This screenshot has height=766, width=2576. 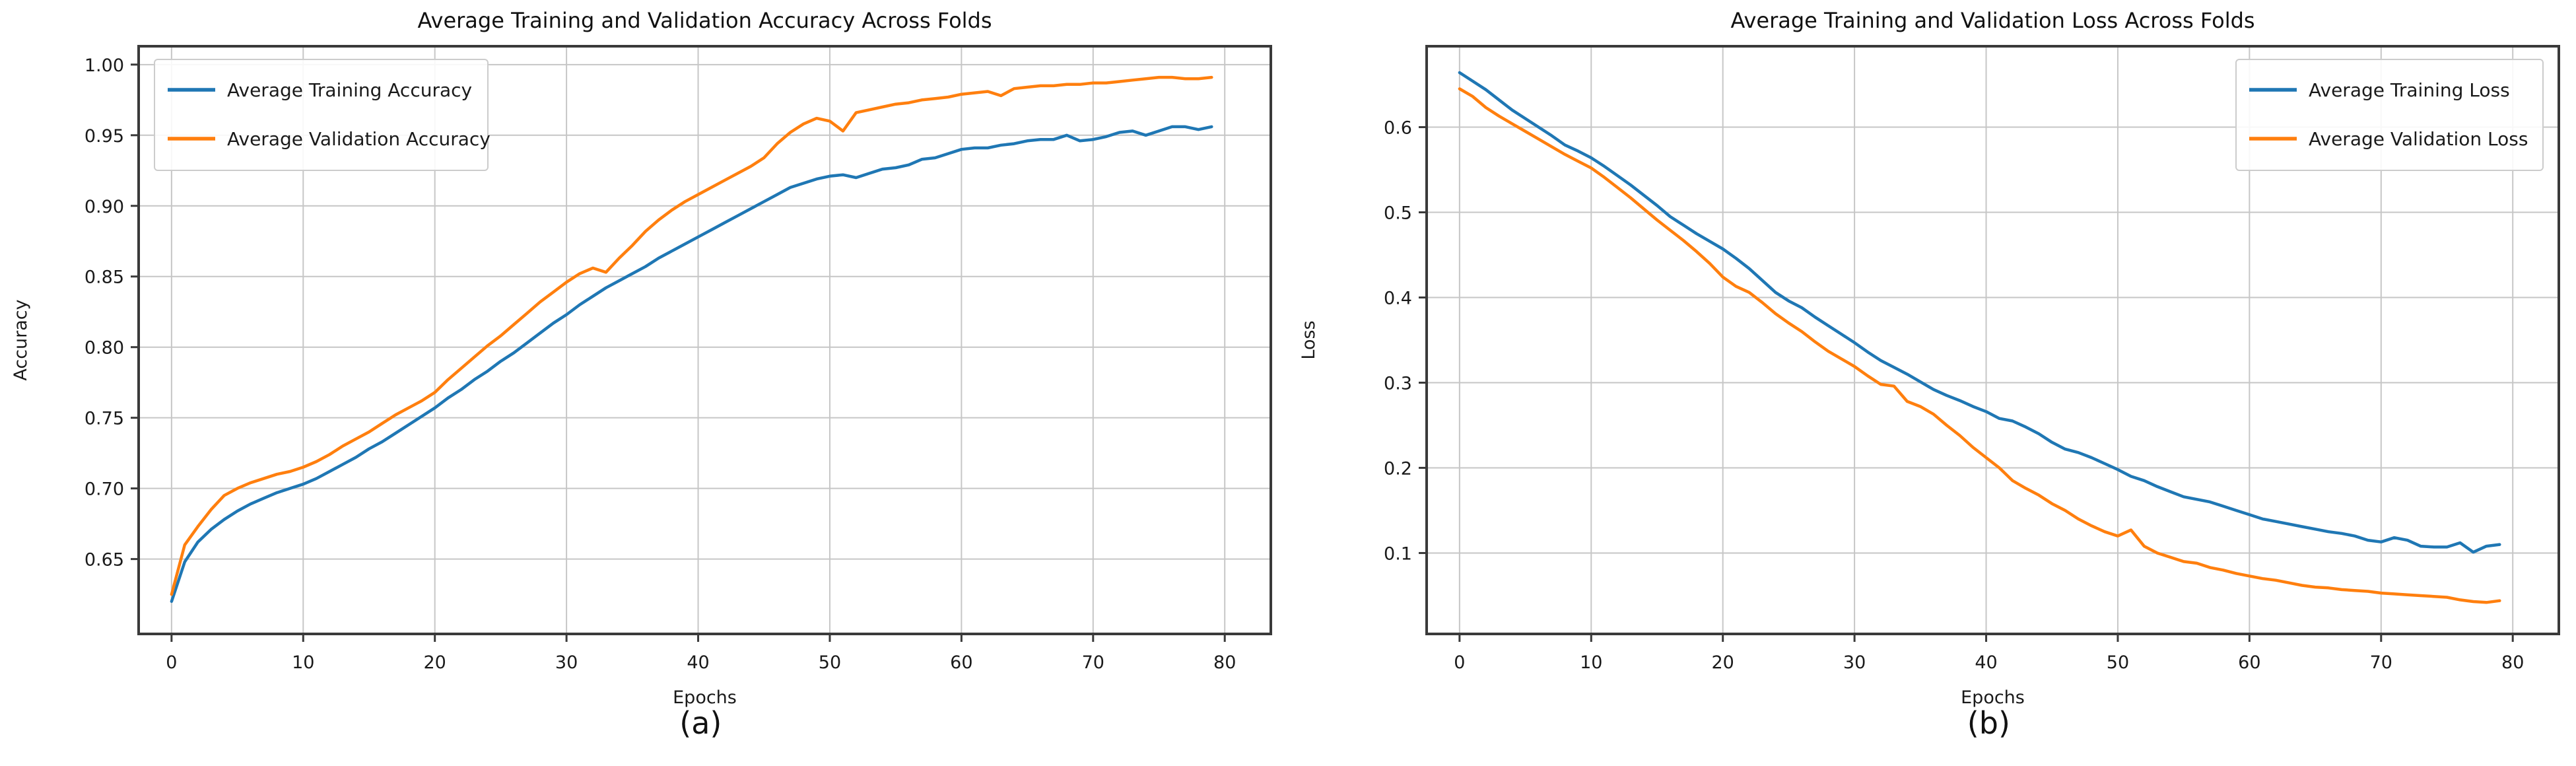 I want to click on y-tick-label: 0.85, so click(x=104, y=278).